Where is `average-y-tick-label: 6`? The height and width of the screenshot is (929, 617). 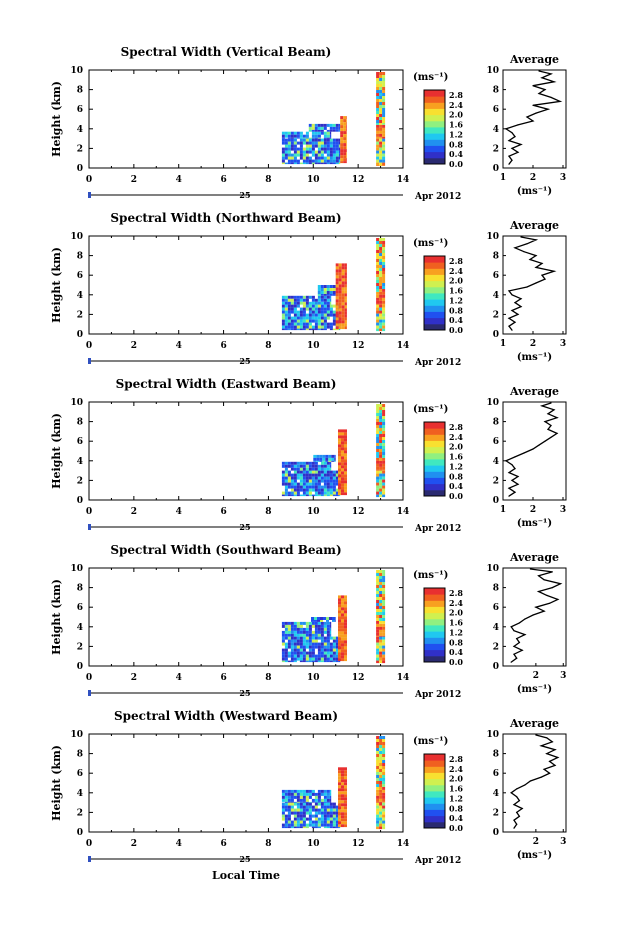 average-y-tick-label: 6 is located at coordinates (496, 774).